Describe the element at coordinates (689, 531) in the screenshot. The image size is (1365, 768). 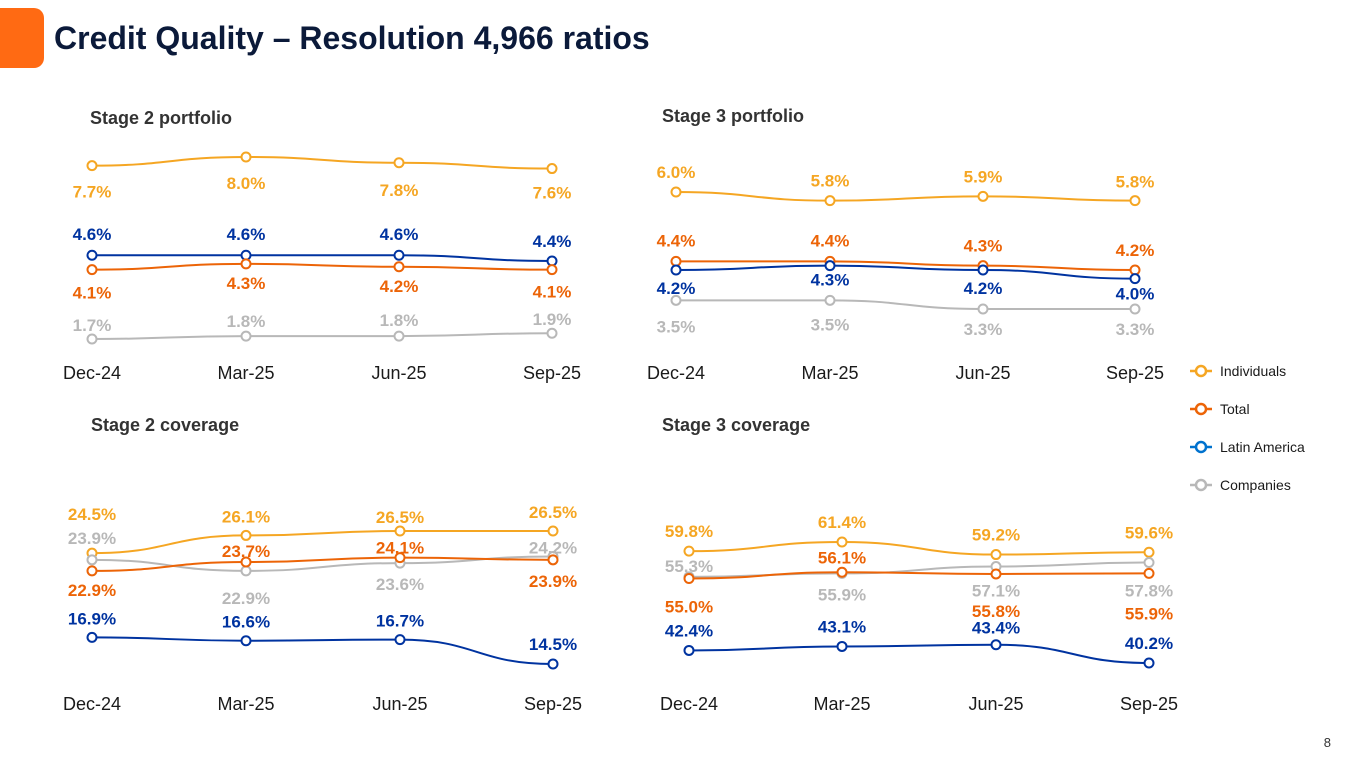
I see `data-label-individuals: 59.8%` at that location.